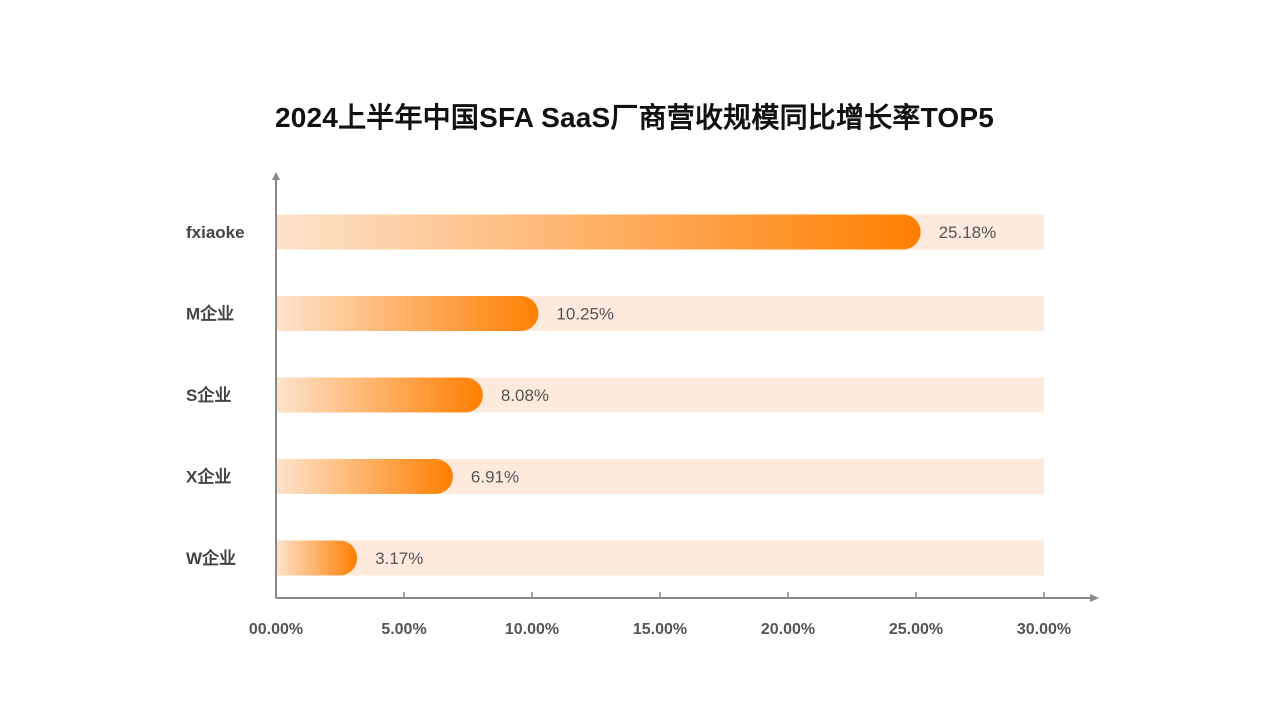 The image size is (1269, 713). Describe the element at coordinates (916, 629) in the screenshot. I see `x-tick-label: 25.00%` at that location.